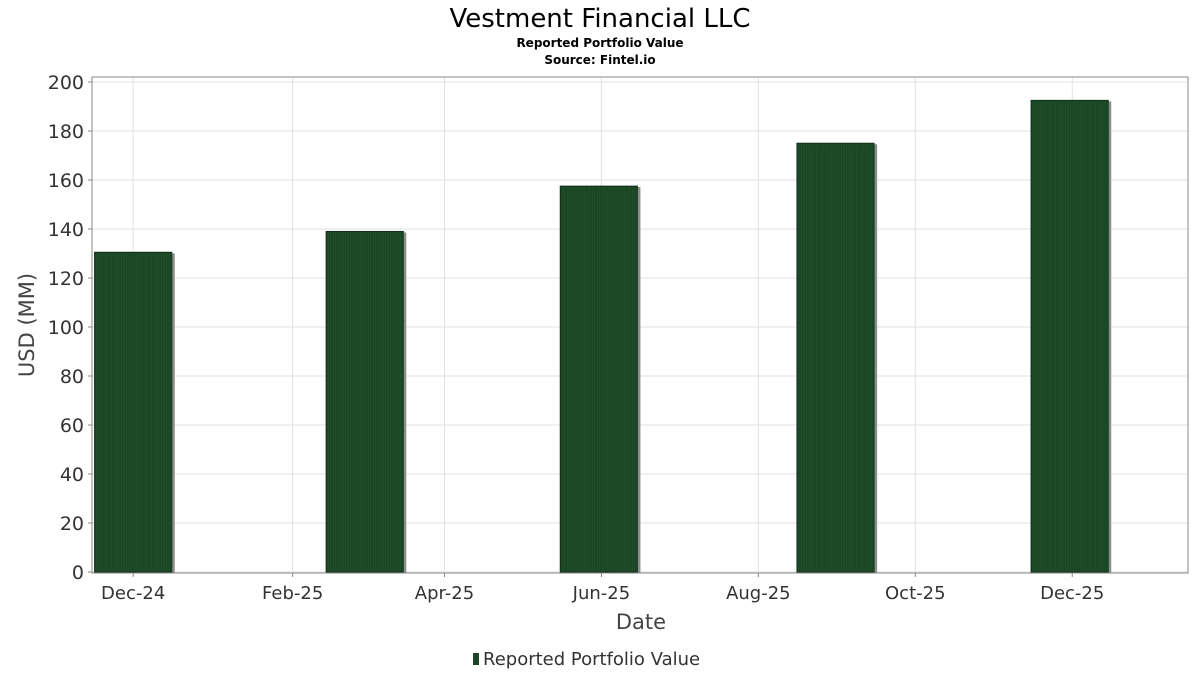 This screenshot has height=679, width=1200. What do you see at coordinates (66, 181) in the screenshot?
I see `y-tick-label: 160` at bounding box center [66, 181].